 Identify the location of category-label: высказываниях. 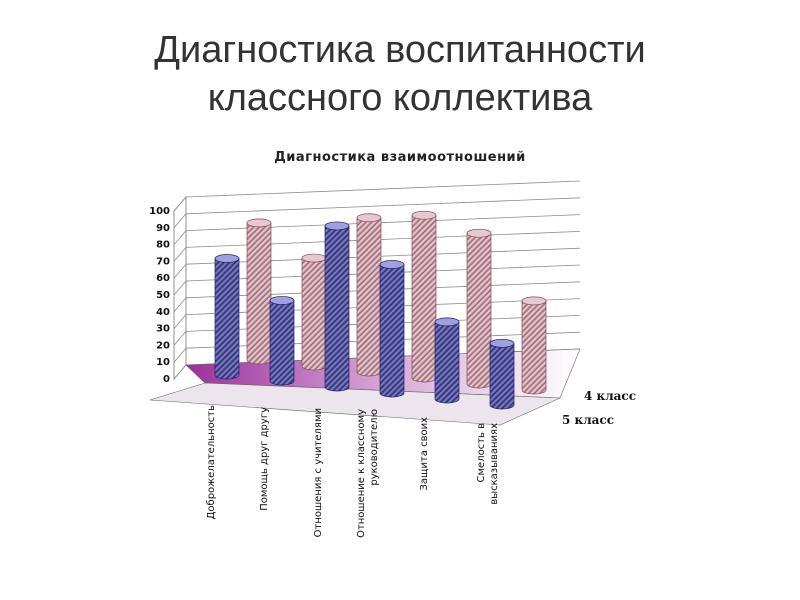
(494, 464).